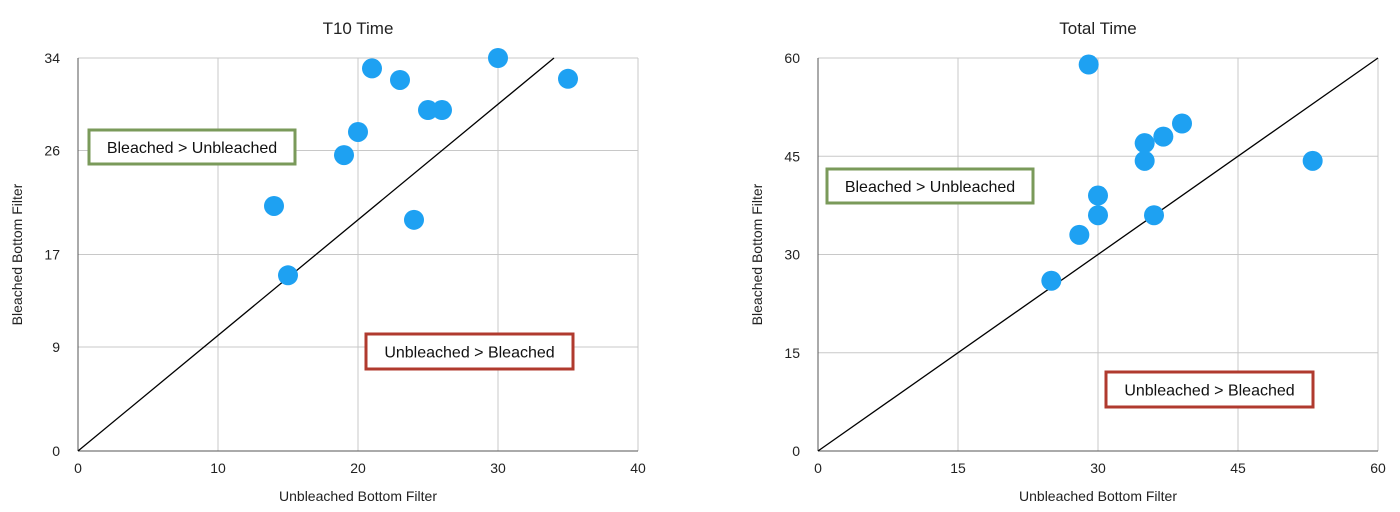 The image size is (1400, 512). What do you see at coordinates (1238, 468) in the screenshot?
I see `x-tick-label: 45` at bounding box center [1238, 468].